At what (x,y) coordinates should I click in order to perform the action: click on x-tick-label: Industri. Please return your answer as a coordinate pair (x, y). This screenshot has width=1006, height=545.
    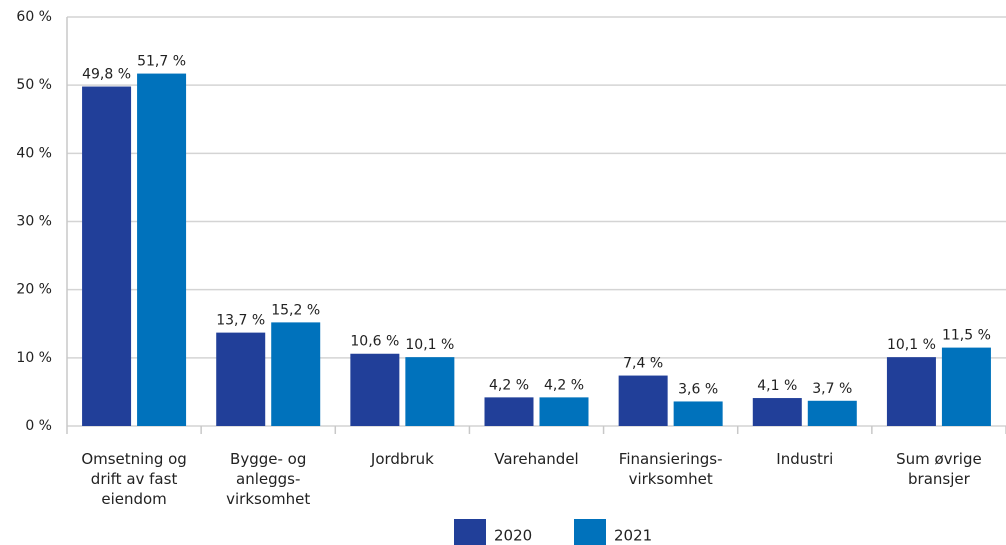
    Looking at the image, I should click on (804, 459).